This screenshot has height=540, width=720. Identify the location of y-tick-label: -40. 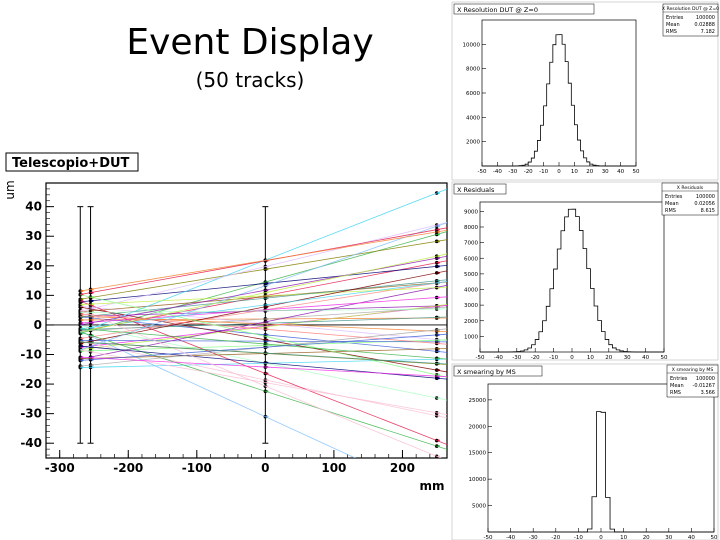
(31, 443).